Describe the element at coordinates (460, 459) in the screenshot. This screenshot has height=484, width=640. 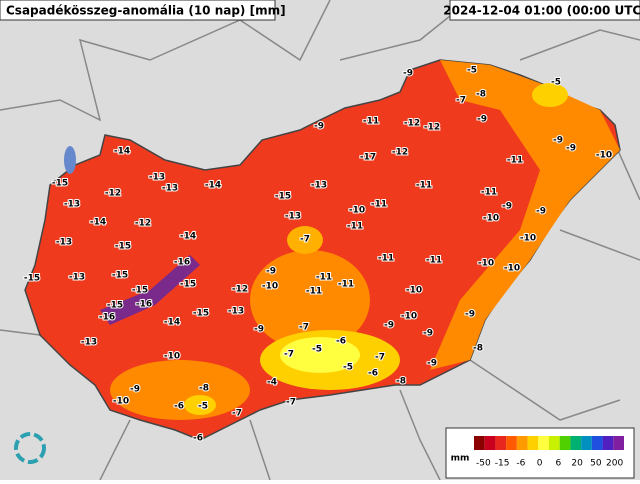
I see `legend-unit: mm` at that location.